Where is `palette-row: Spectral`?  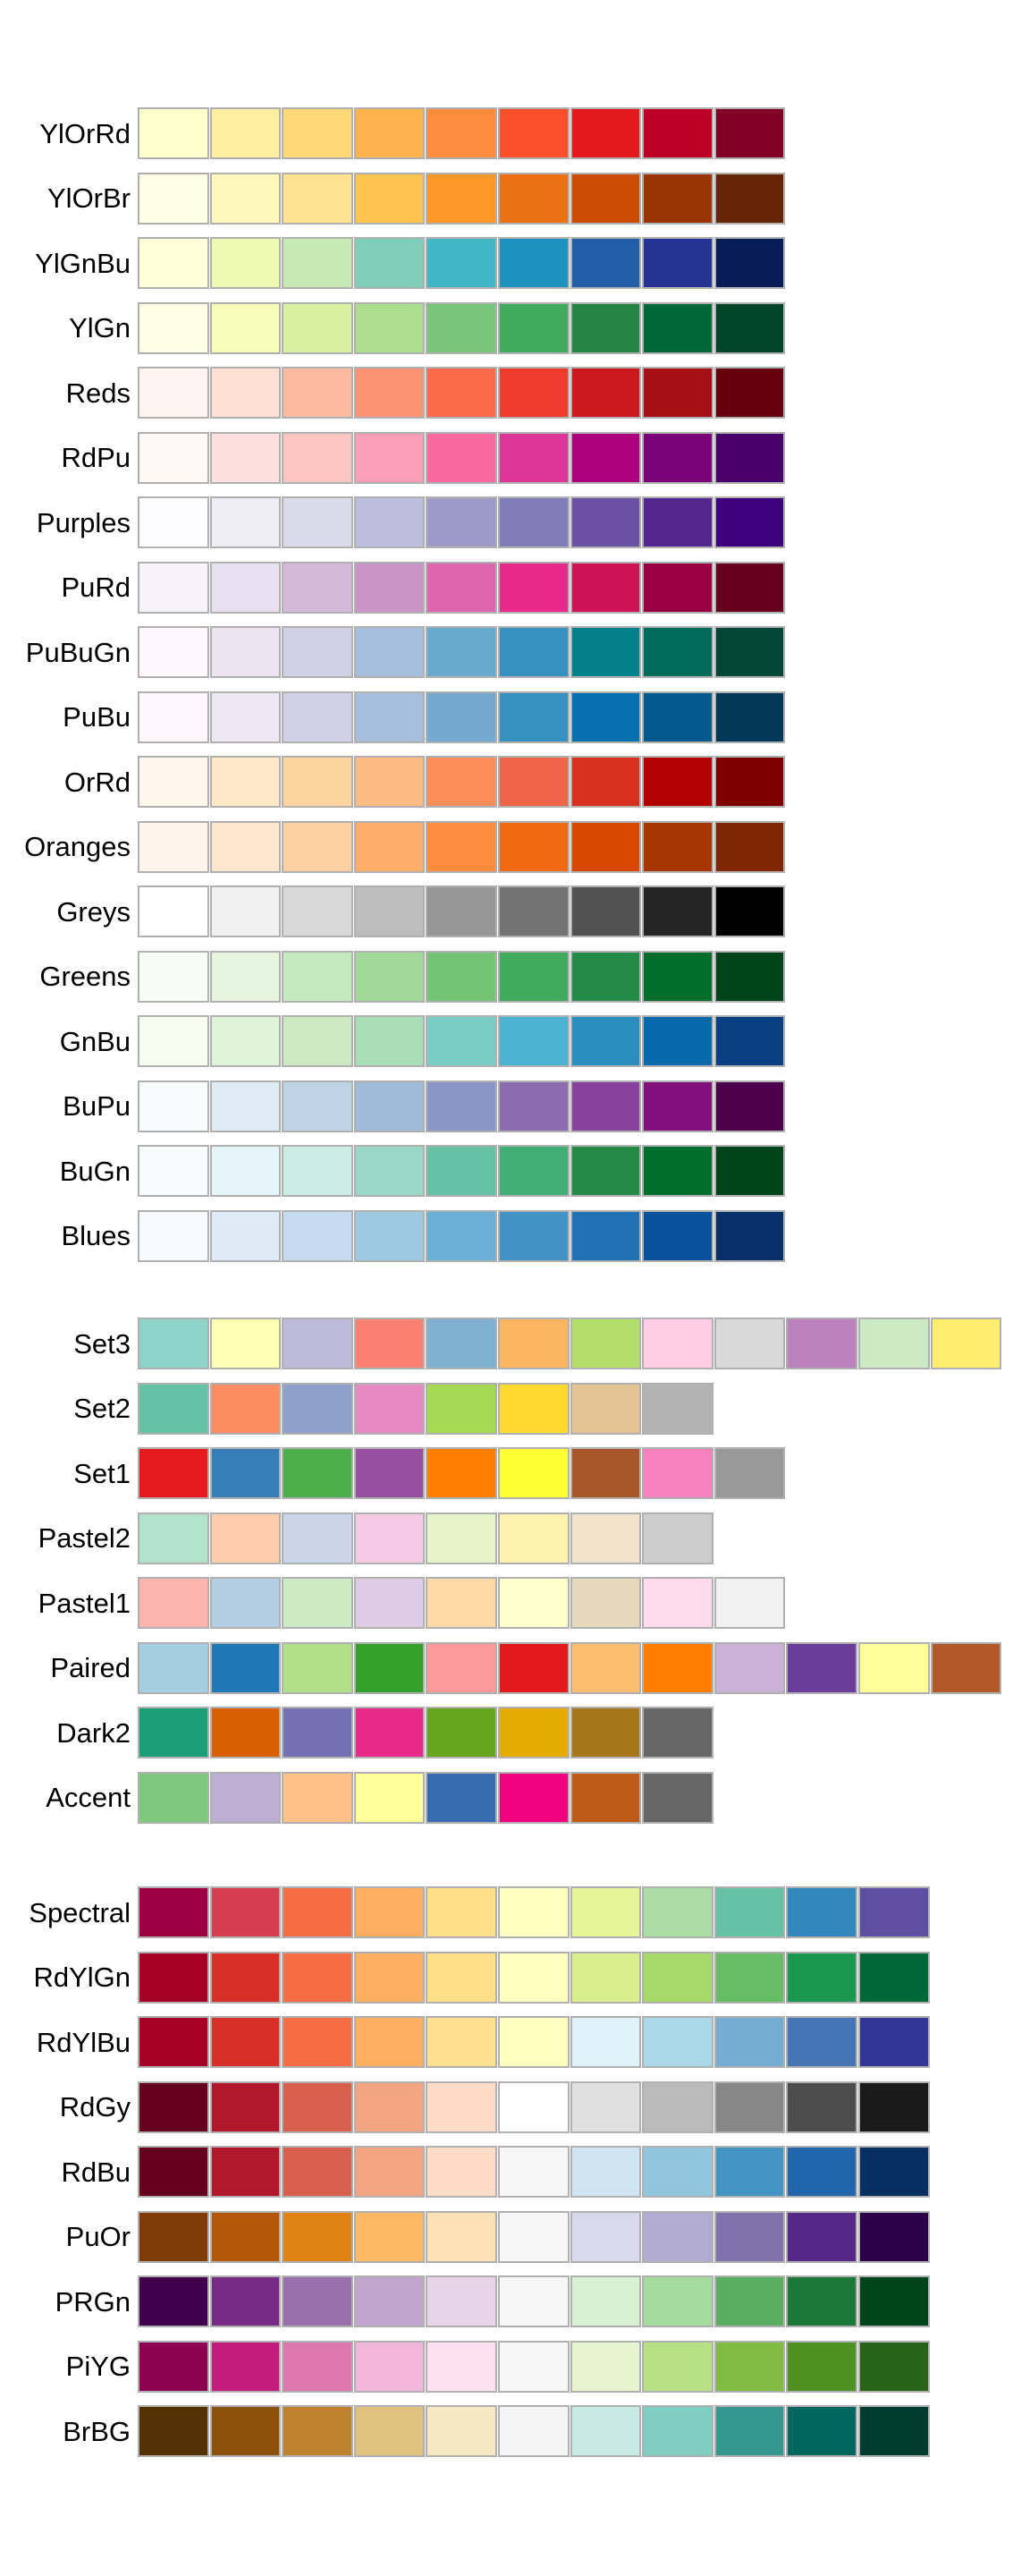
palette-row: Spectral is located at coordinates (515, 1912).